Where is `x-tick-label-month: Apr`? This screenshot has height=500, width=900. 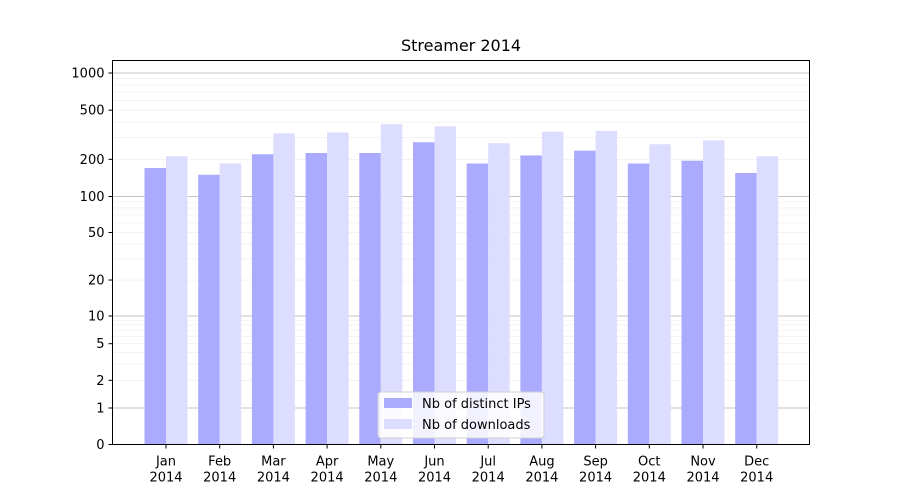
x-tick-label-month: Apr is located at coordinates (327, 462).